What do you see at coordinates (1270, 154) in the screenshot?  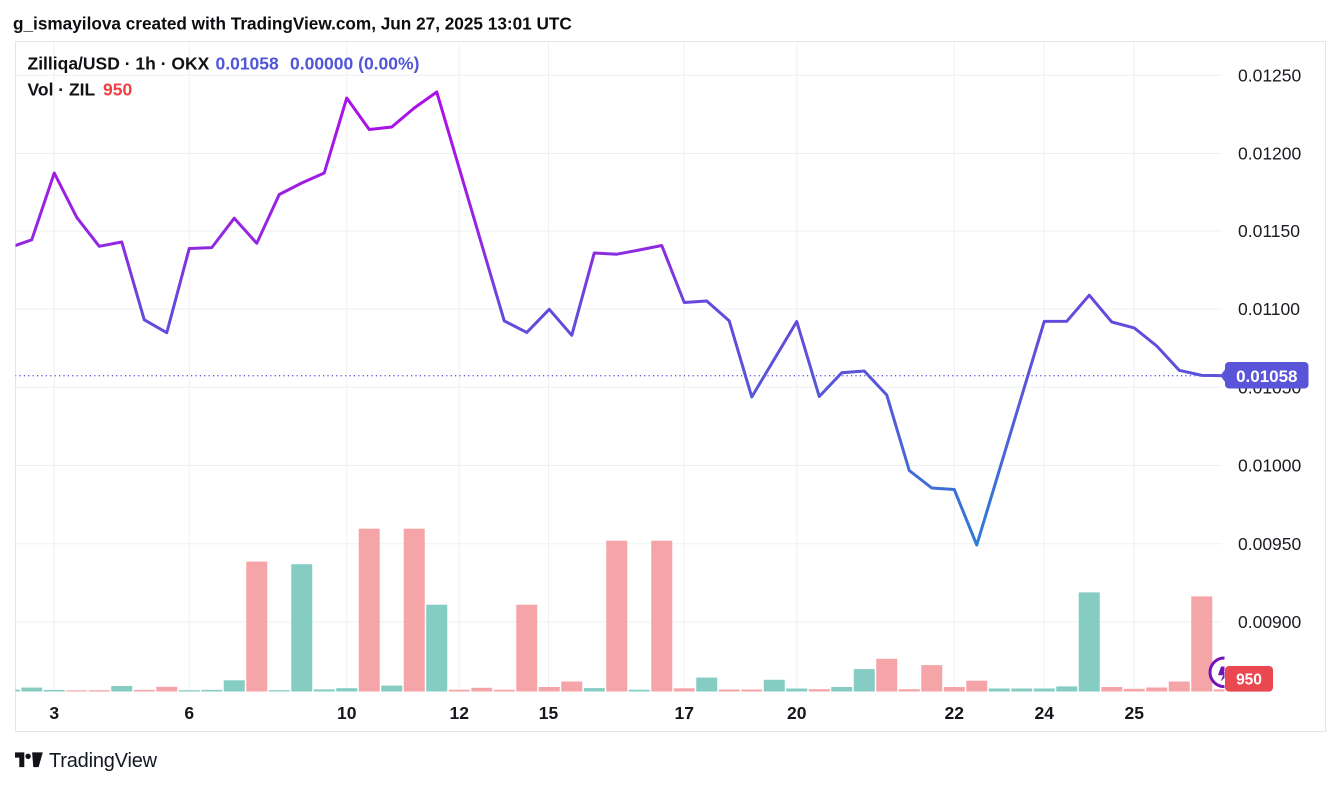 I see `svg-text: 0.01200` at bounding box center [1270, 154].